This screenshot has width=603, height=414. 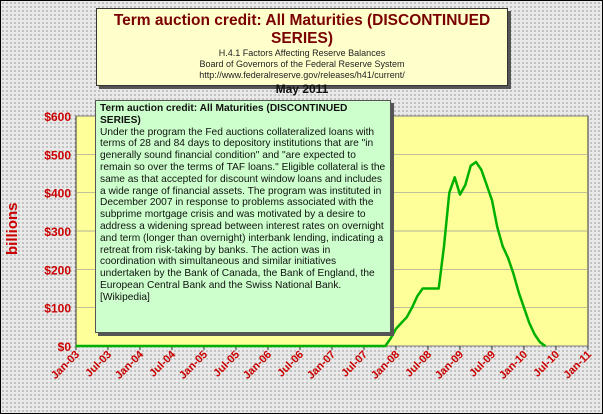 What do you see at coordinates (57, 155) in the screenshot?
I see `y-tick-label: $500` at bounding box center [57, 155].